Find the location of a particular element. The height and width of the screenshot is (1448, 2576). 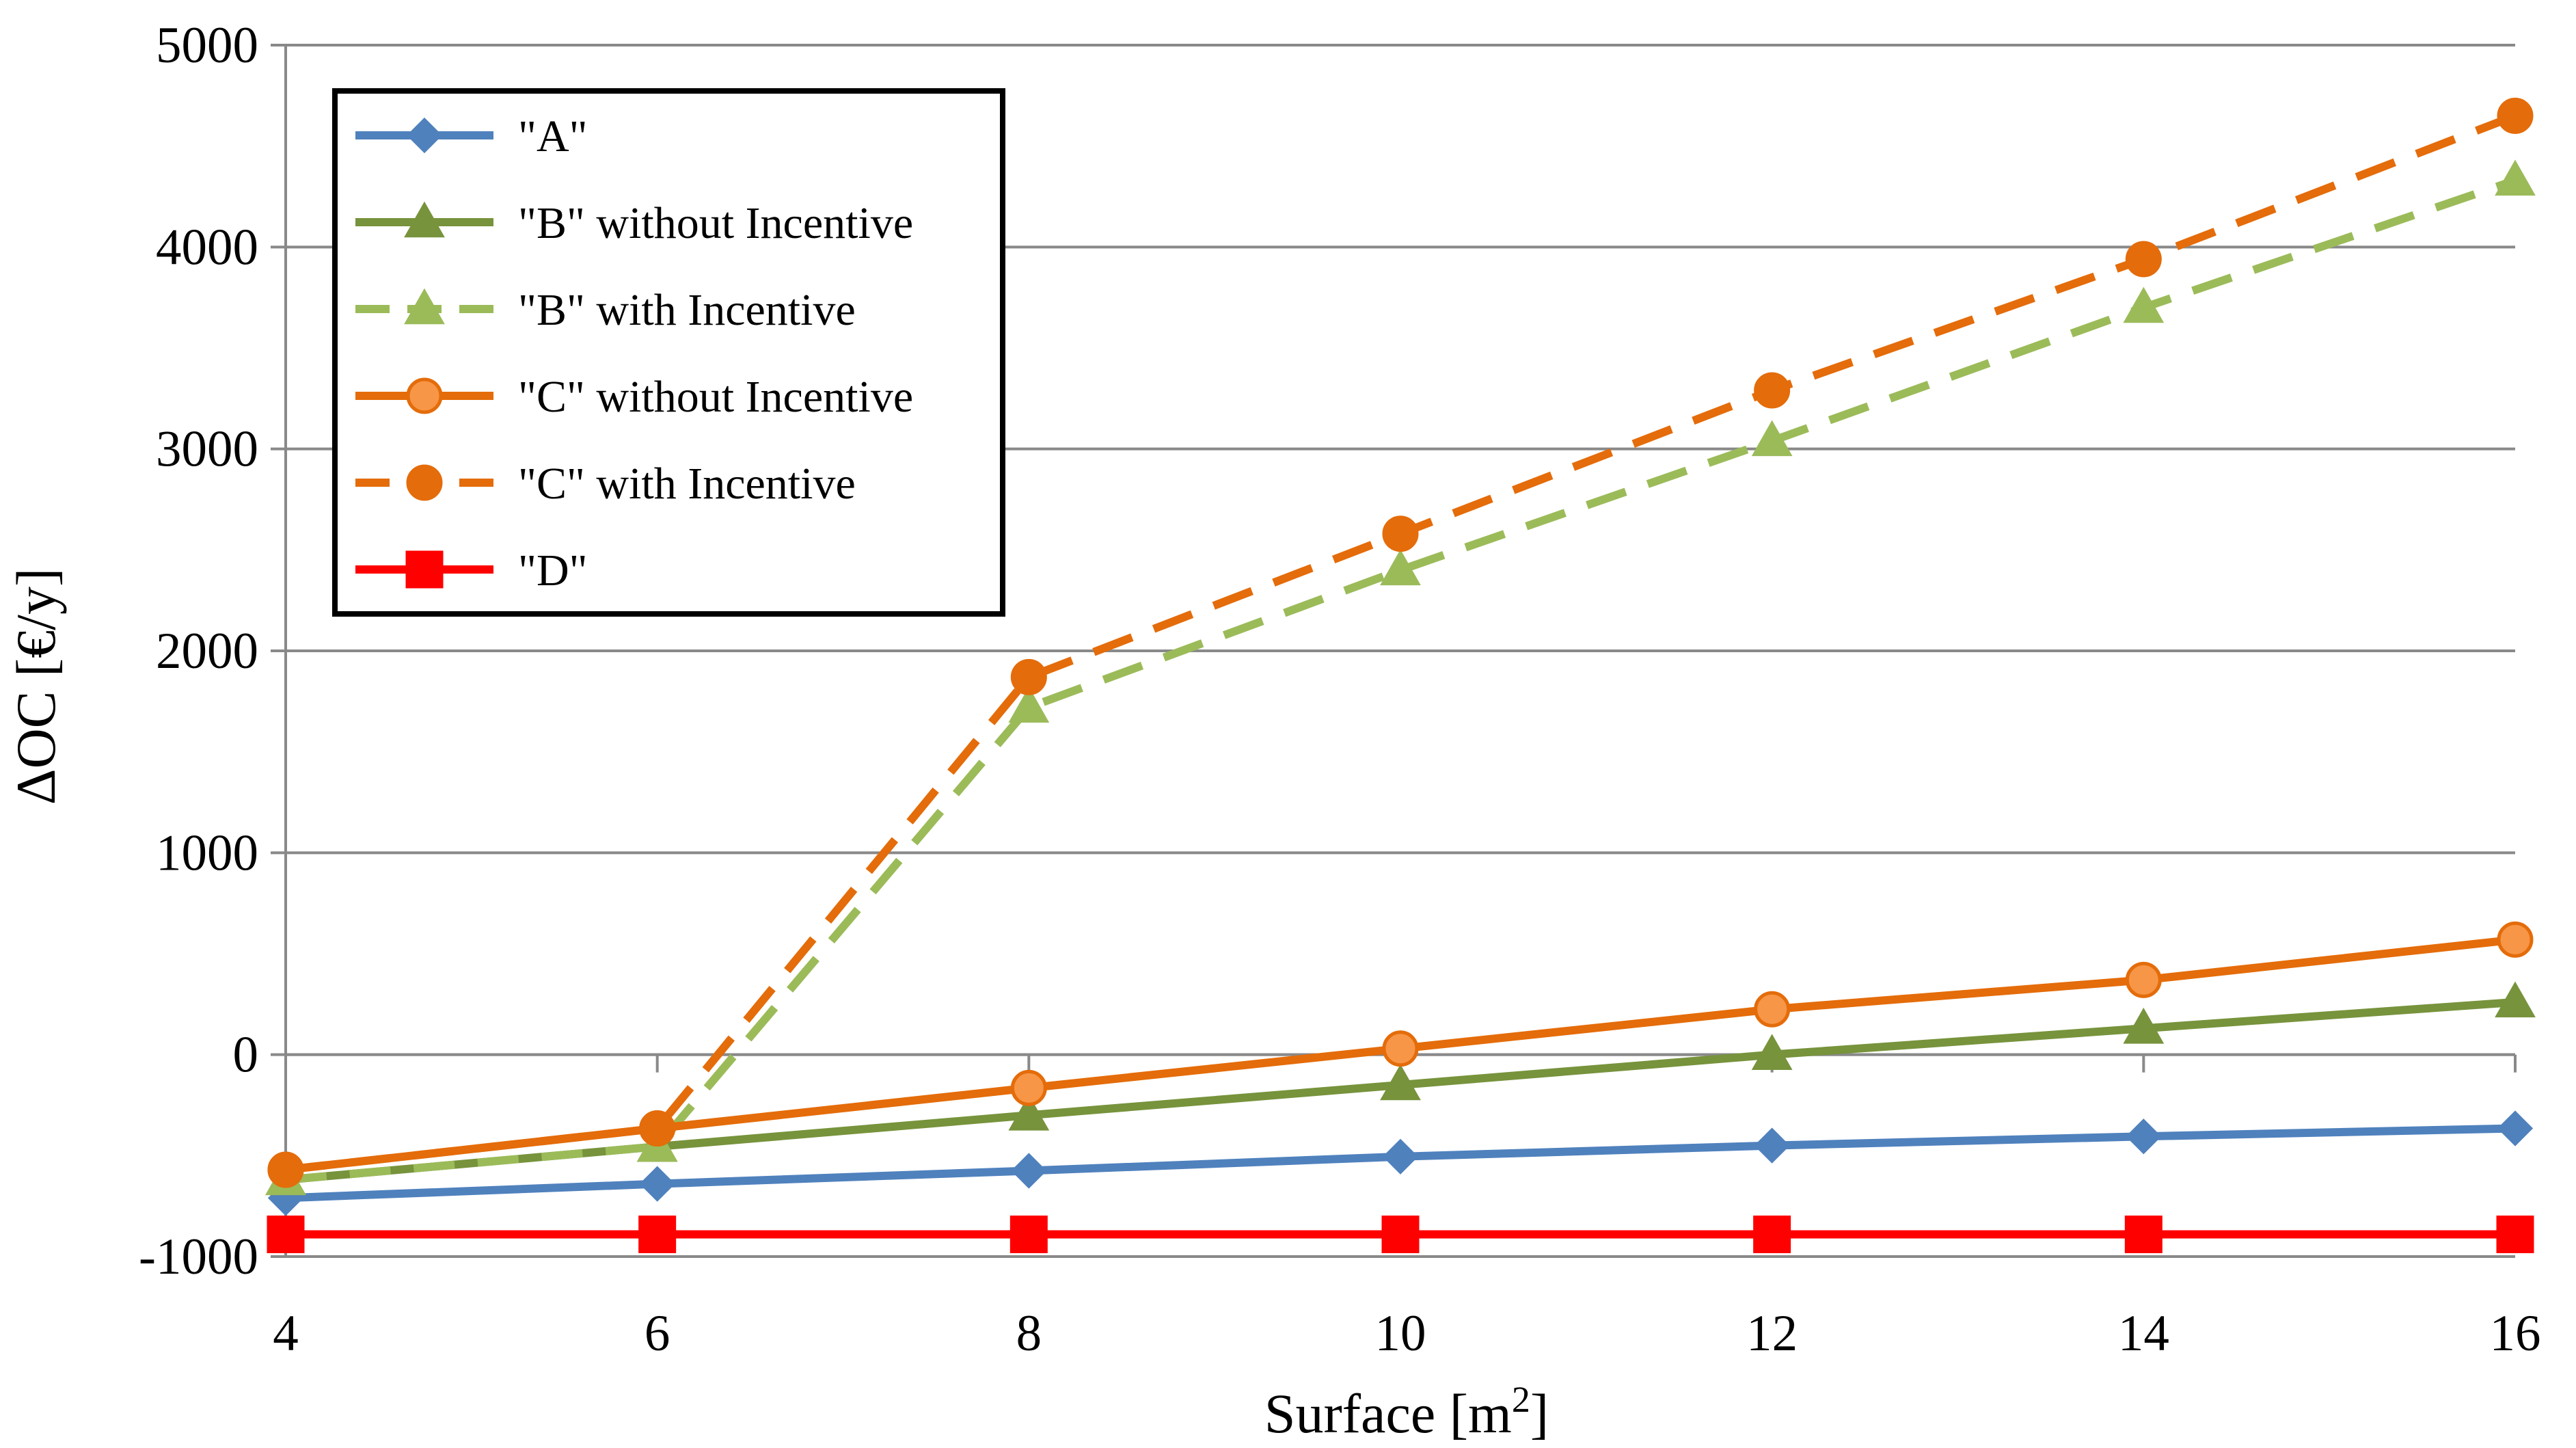

legend-entry: "B" without Incentive is located at coordinates (634, 223).